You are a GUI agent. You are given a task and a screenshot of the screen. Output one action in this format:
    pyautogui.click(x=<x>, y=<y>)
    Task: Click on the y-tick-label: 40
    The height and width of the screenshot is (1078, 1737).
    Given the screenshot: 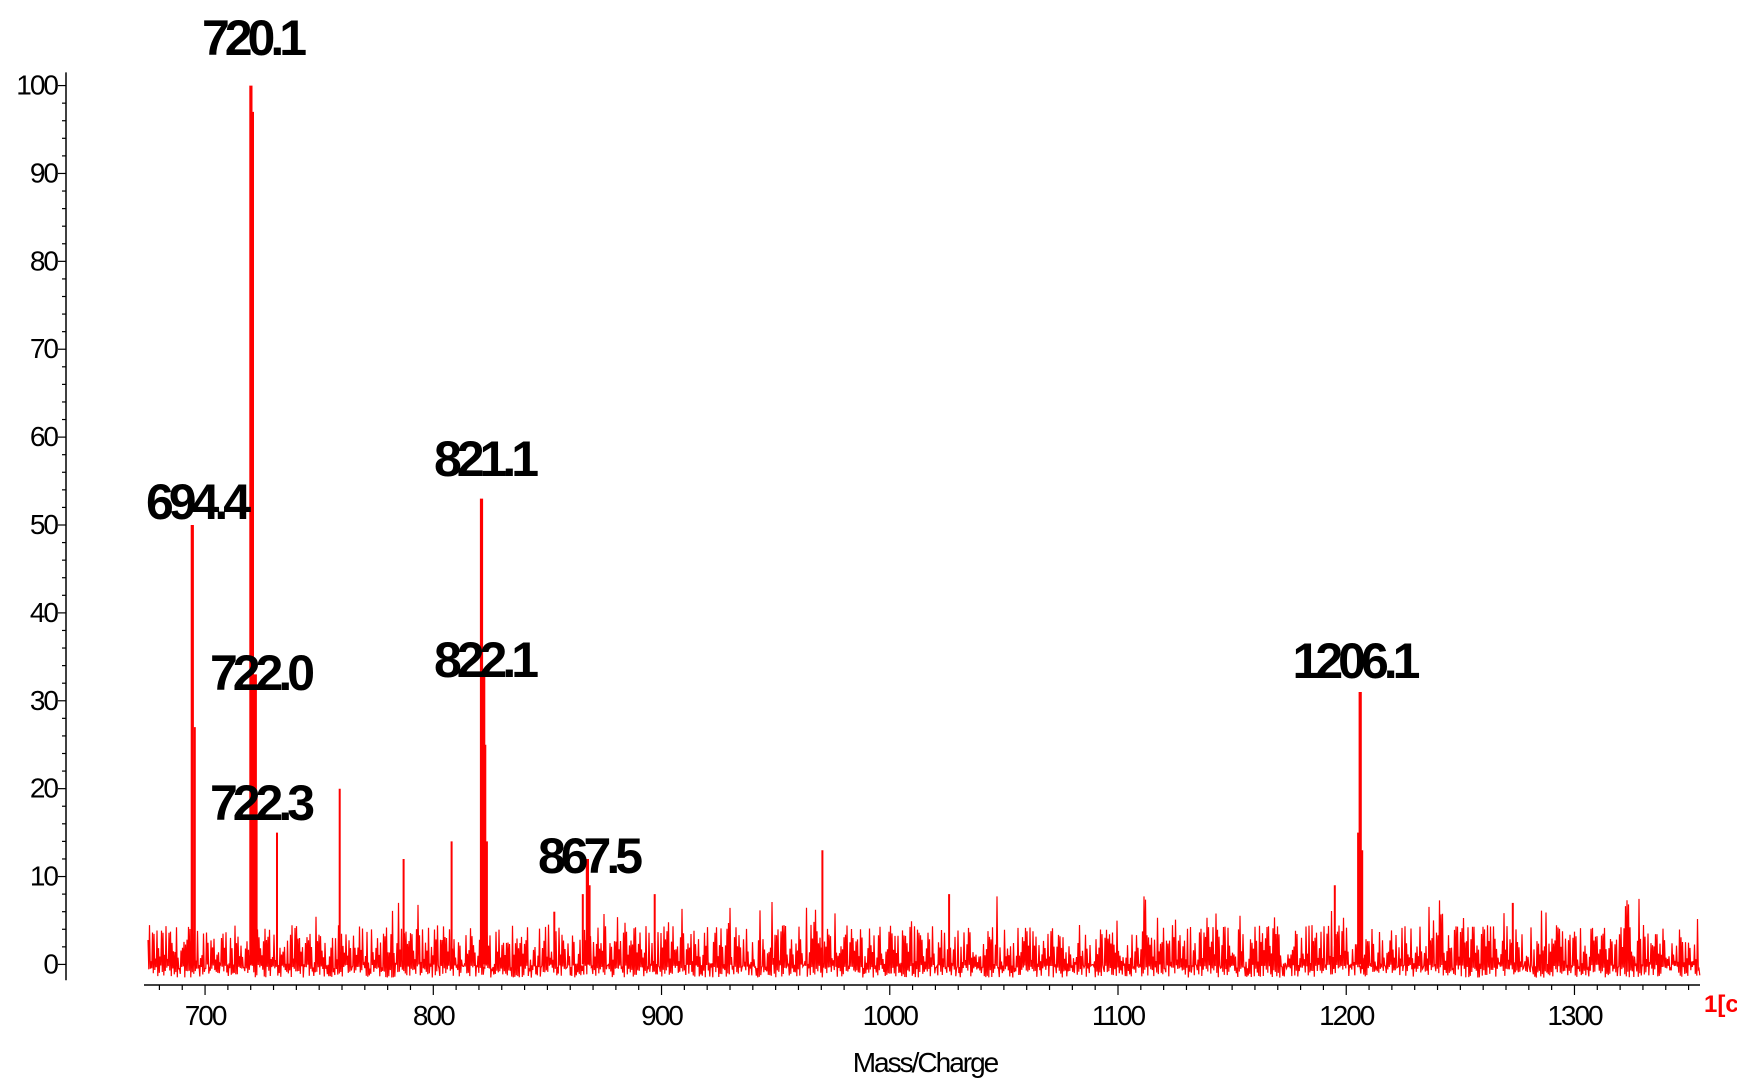 What is the action you would take?
    pyautogui.click(x=44, y=612)
    